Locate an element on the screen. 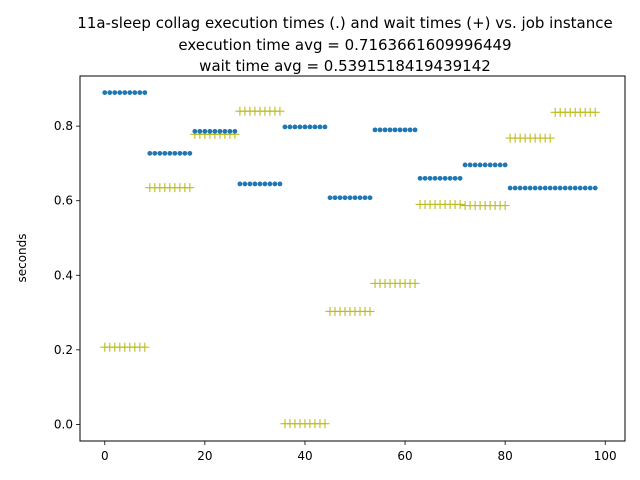 The width and height of the screenshot is (640, 480). y-tick-label: 0.0 is located at coordinates (63, 424).